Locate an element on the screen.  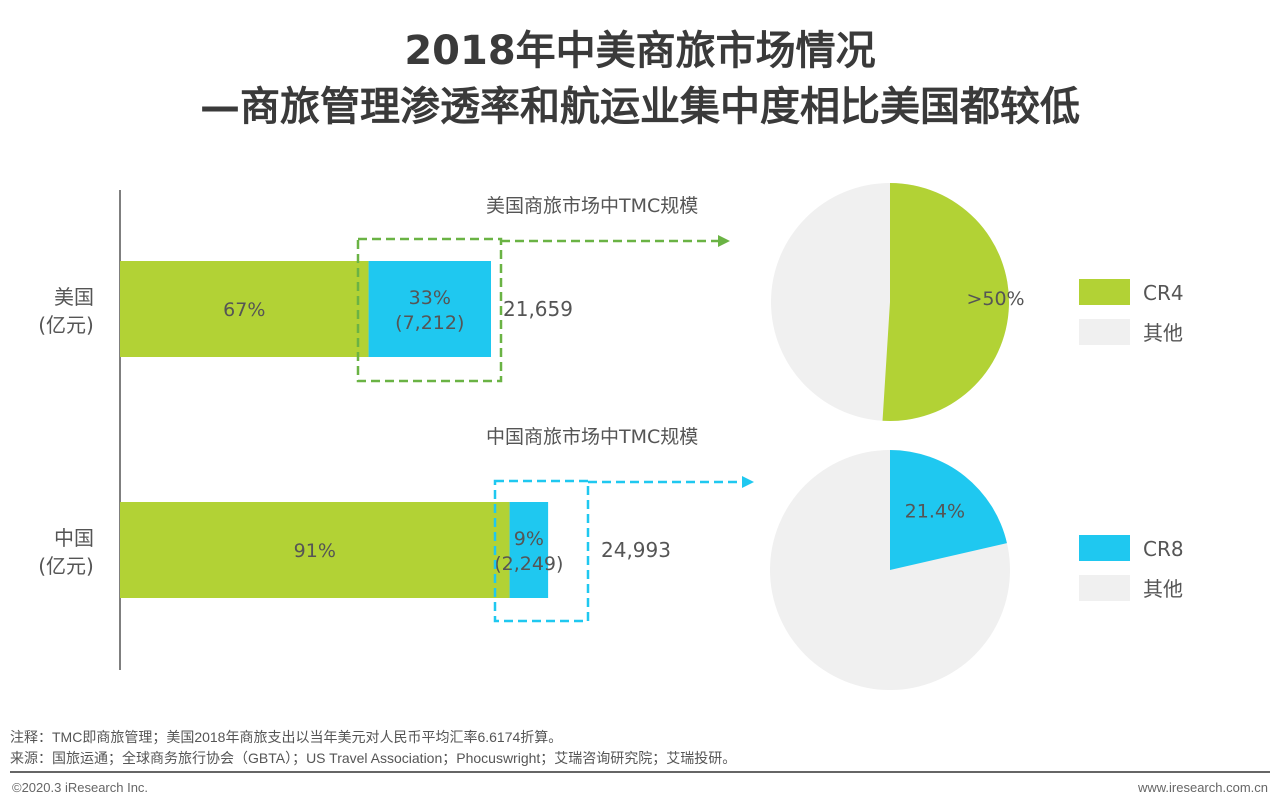
category-label: 中国 is located at coordinates (74, 538).